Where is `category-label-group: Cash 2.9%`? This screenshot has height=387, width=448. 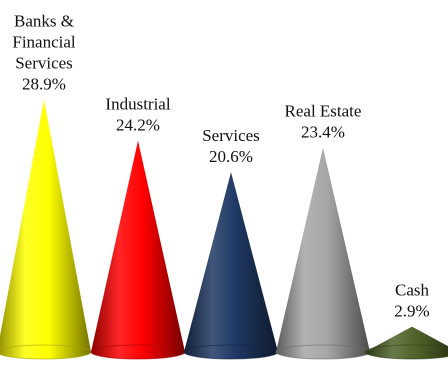 category-label-group: Cash 2.9% is located at coordinates (411, 301).